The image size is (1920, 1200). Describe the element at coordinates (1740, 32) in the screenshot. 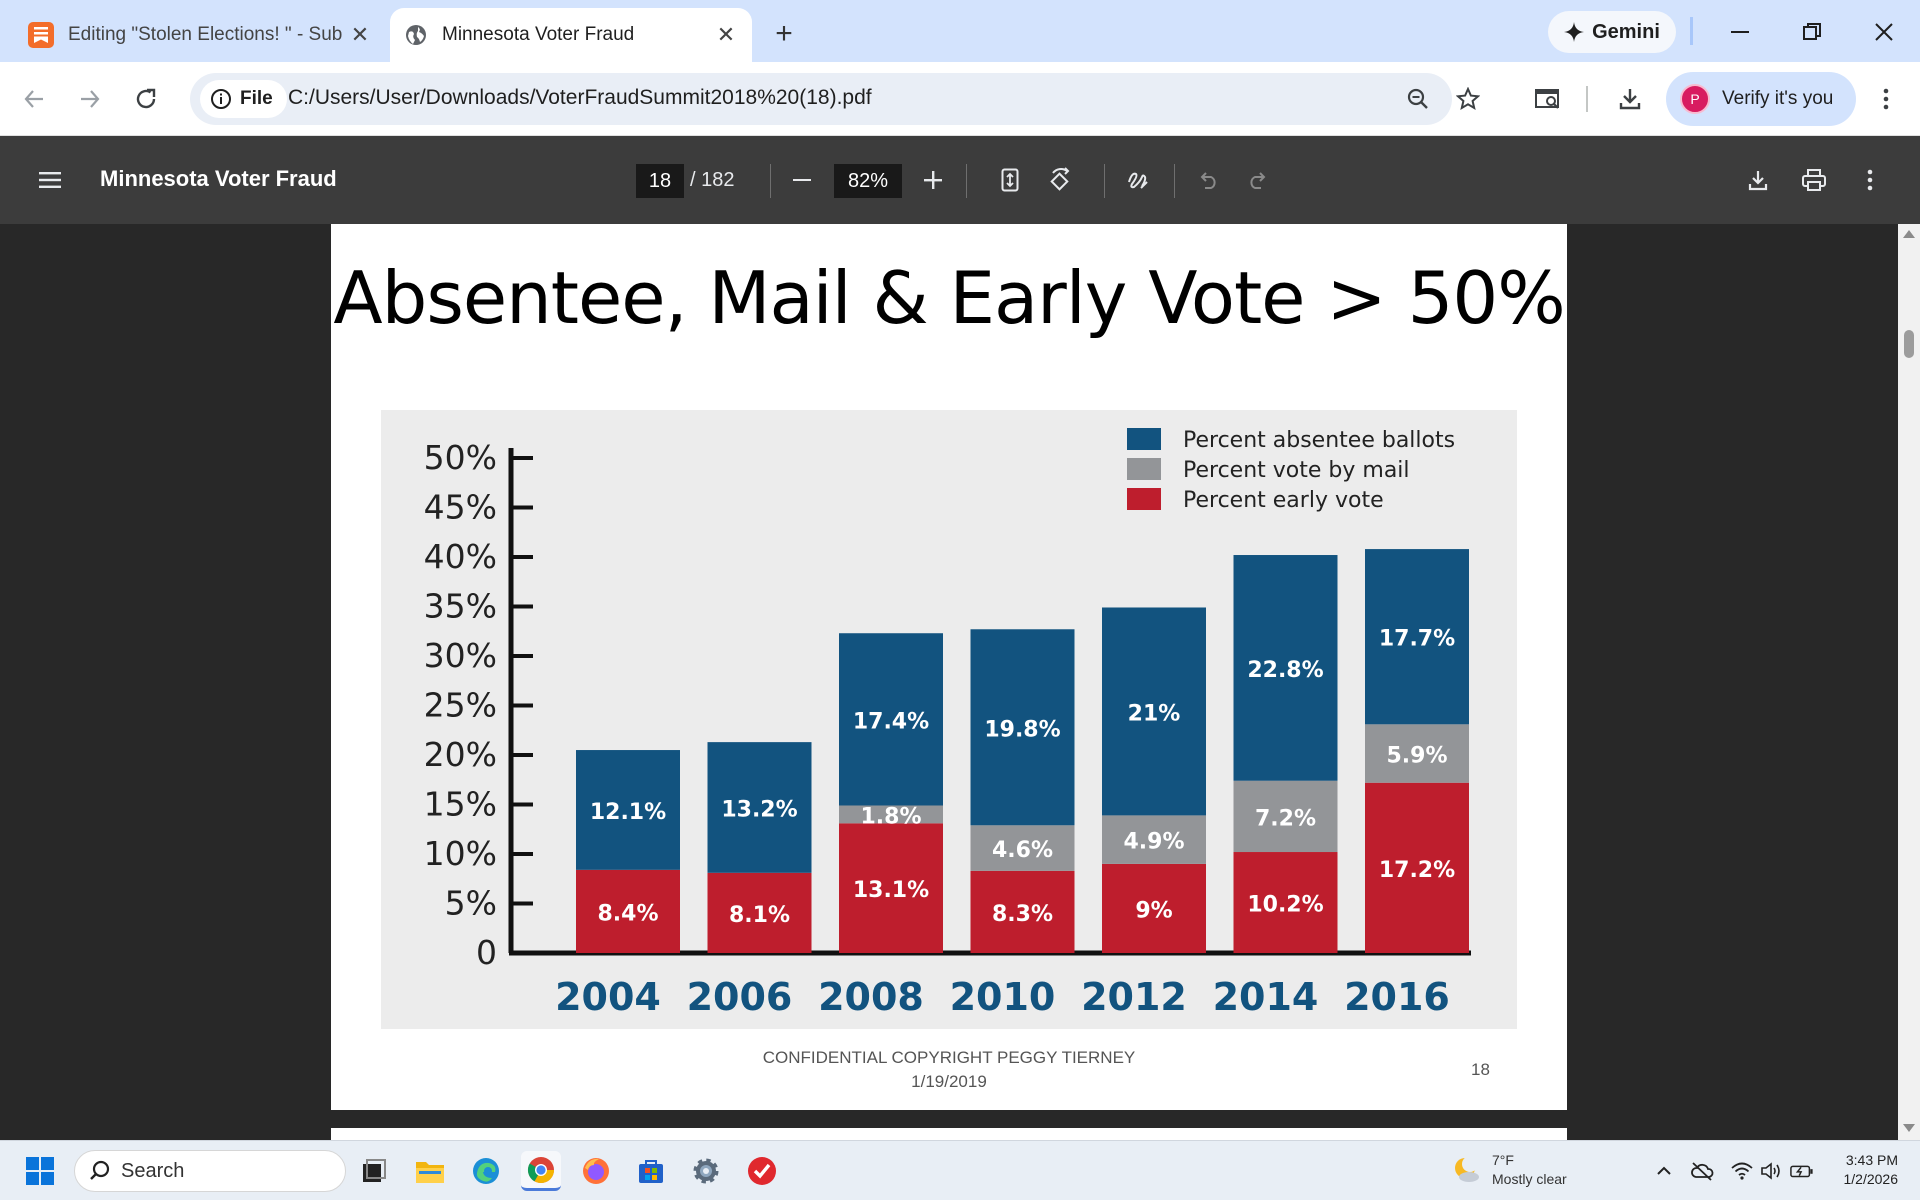

I see `minimize-button` at that location.